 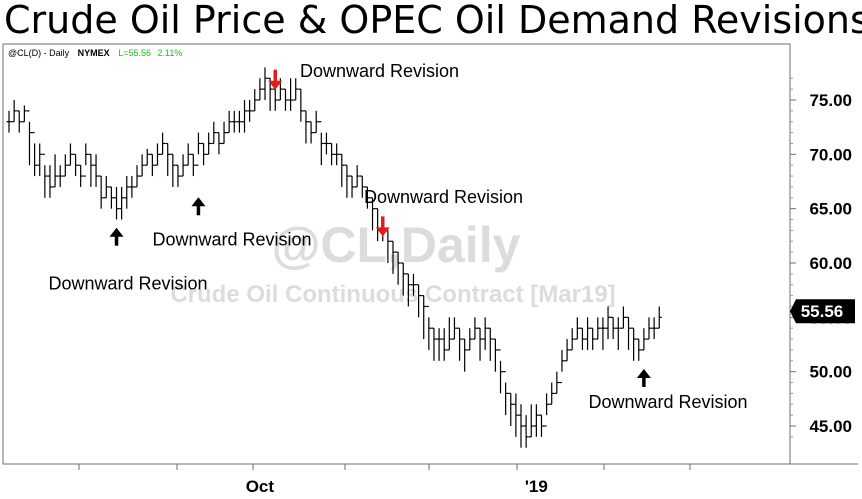 I want to click on x-tick-label: '19, so click(x=536, y=486).